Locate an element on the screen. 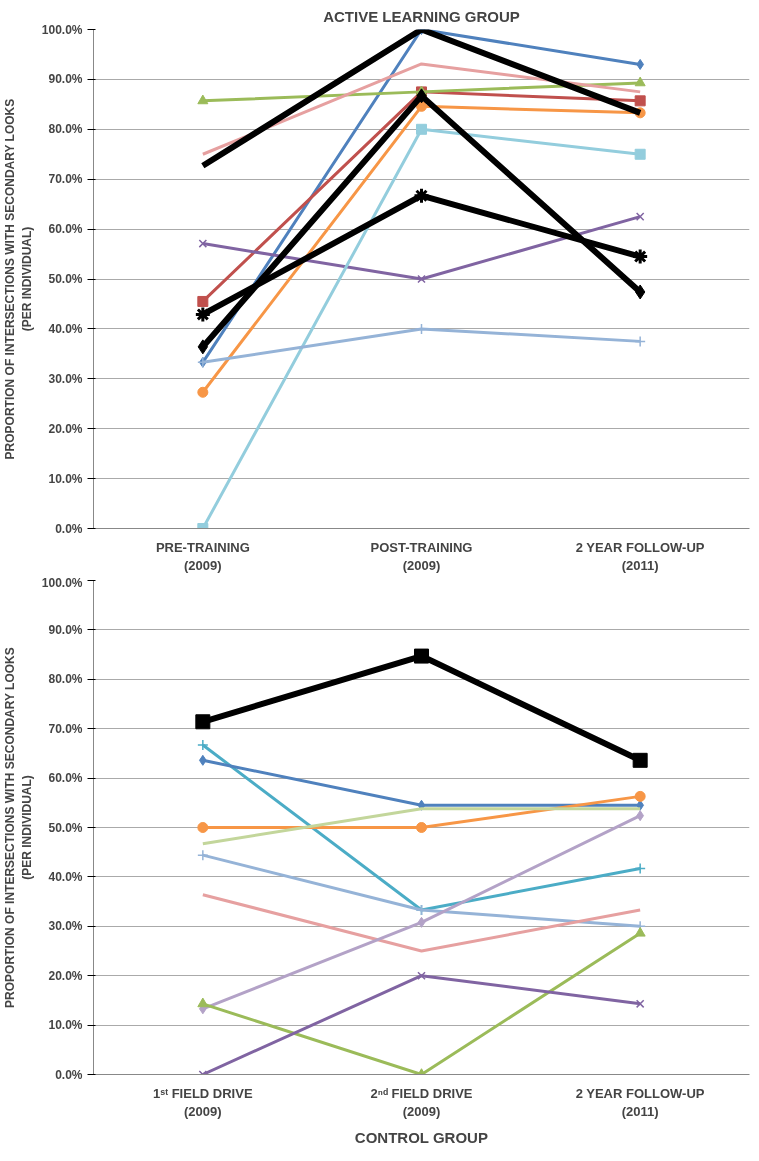 This screenshot has height=1161, width=759. x-tick-label: 2ⁿᵈ FIELD DRIVE (2009) is located at coordinates (421, 1102).